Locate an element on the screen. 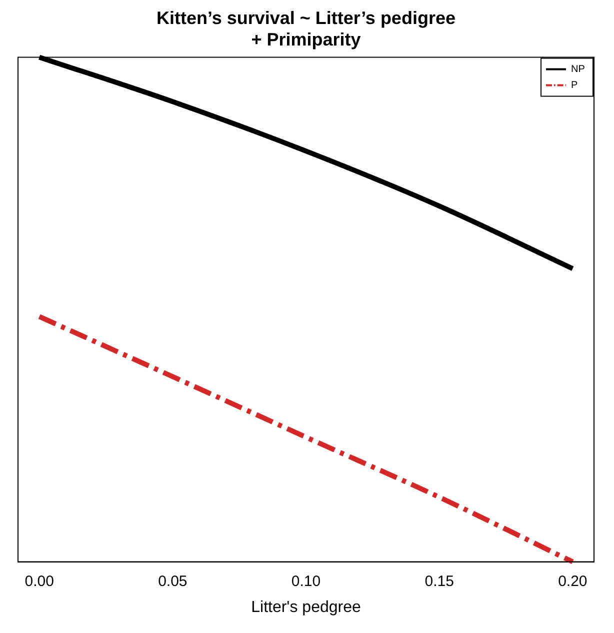 The image size is (614, 633). chart-title: Kitten’s survival ~ Litter’s pedigree + Primiparity is located at coordinates (306, 29).